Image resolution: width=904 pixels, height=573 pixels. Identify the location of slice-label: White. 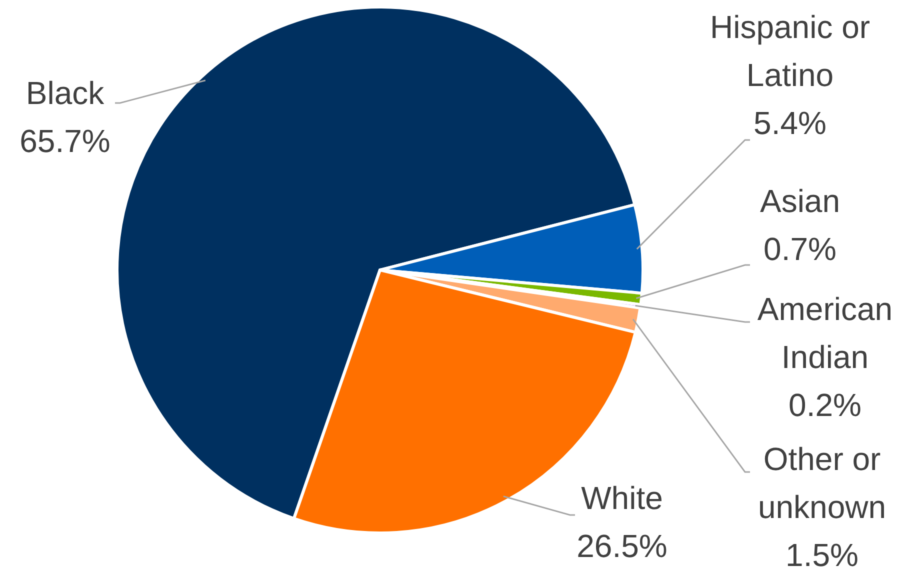
(622, 498).